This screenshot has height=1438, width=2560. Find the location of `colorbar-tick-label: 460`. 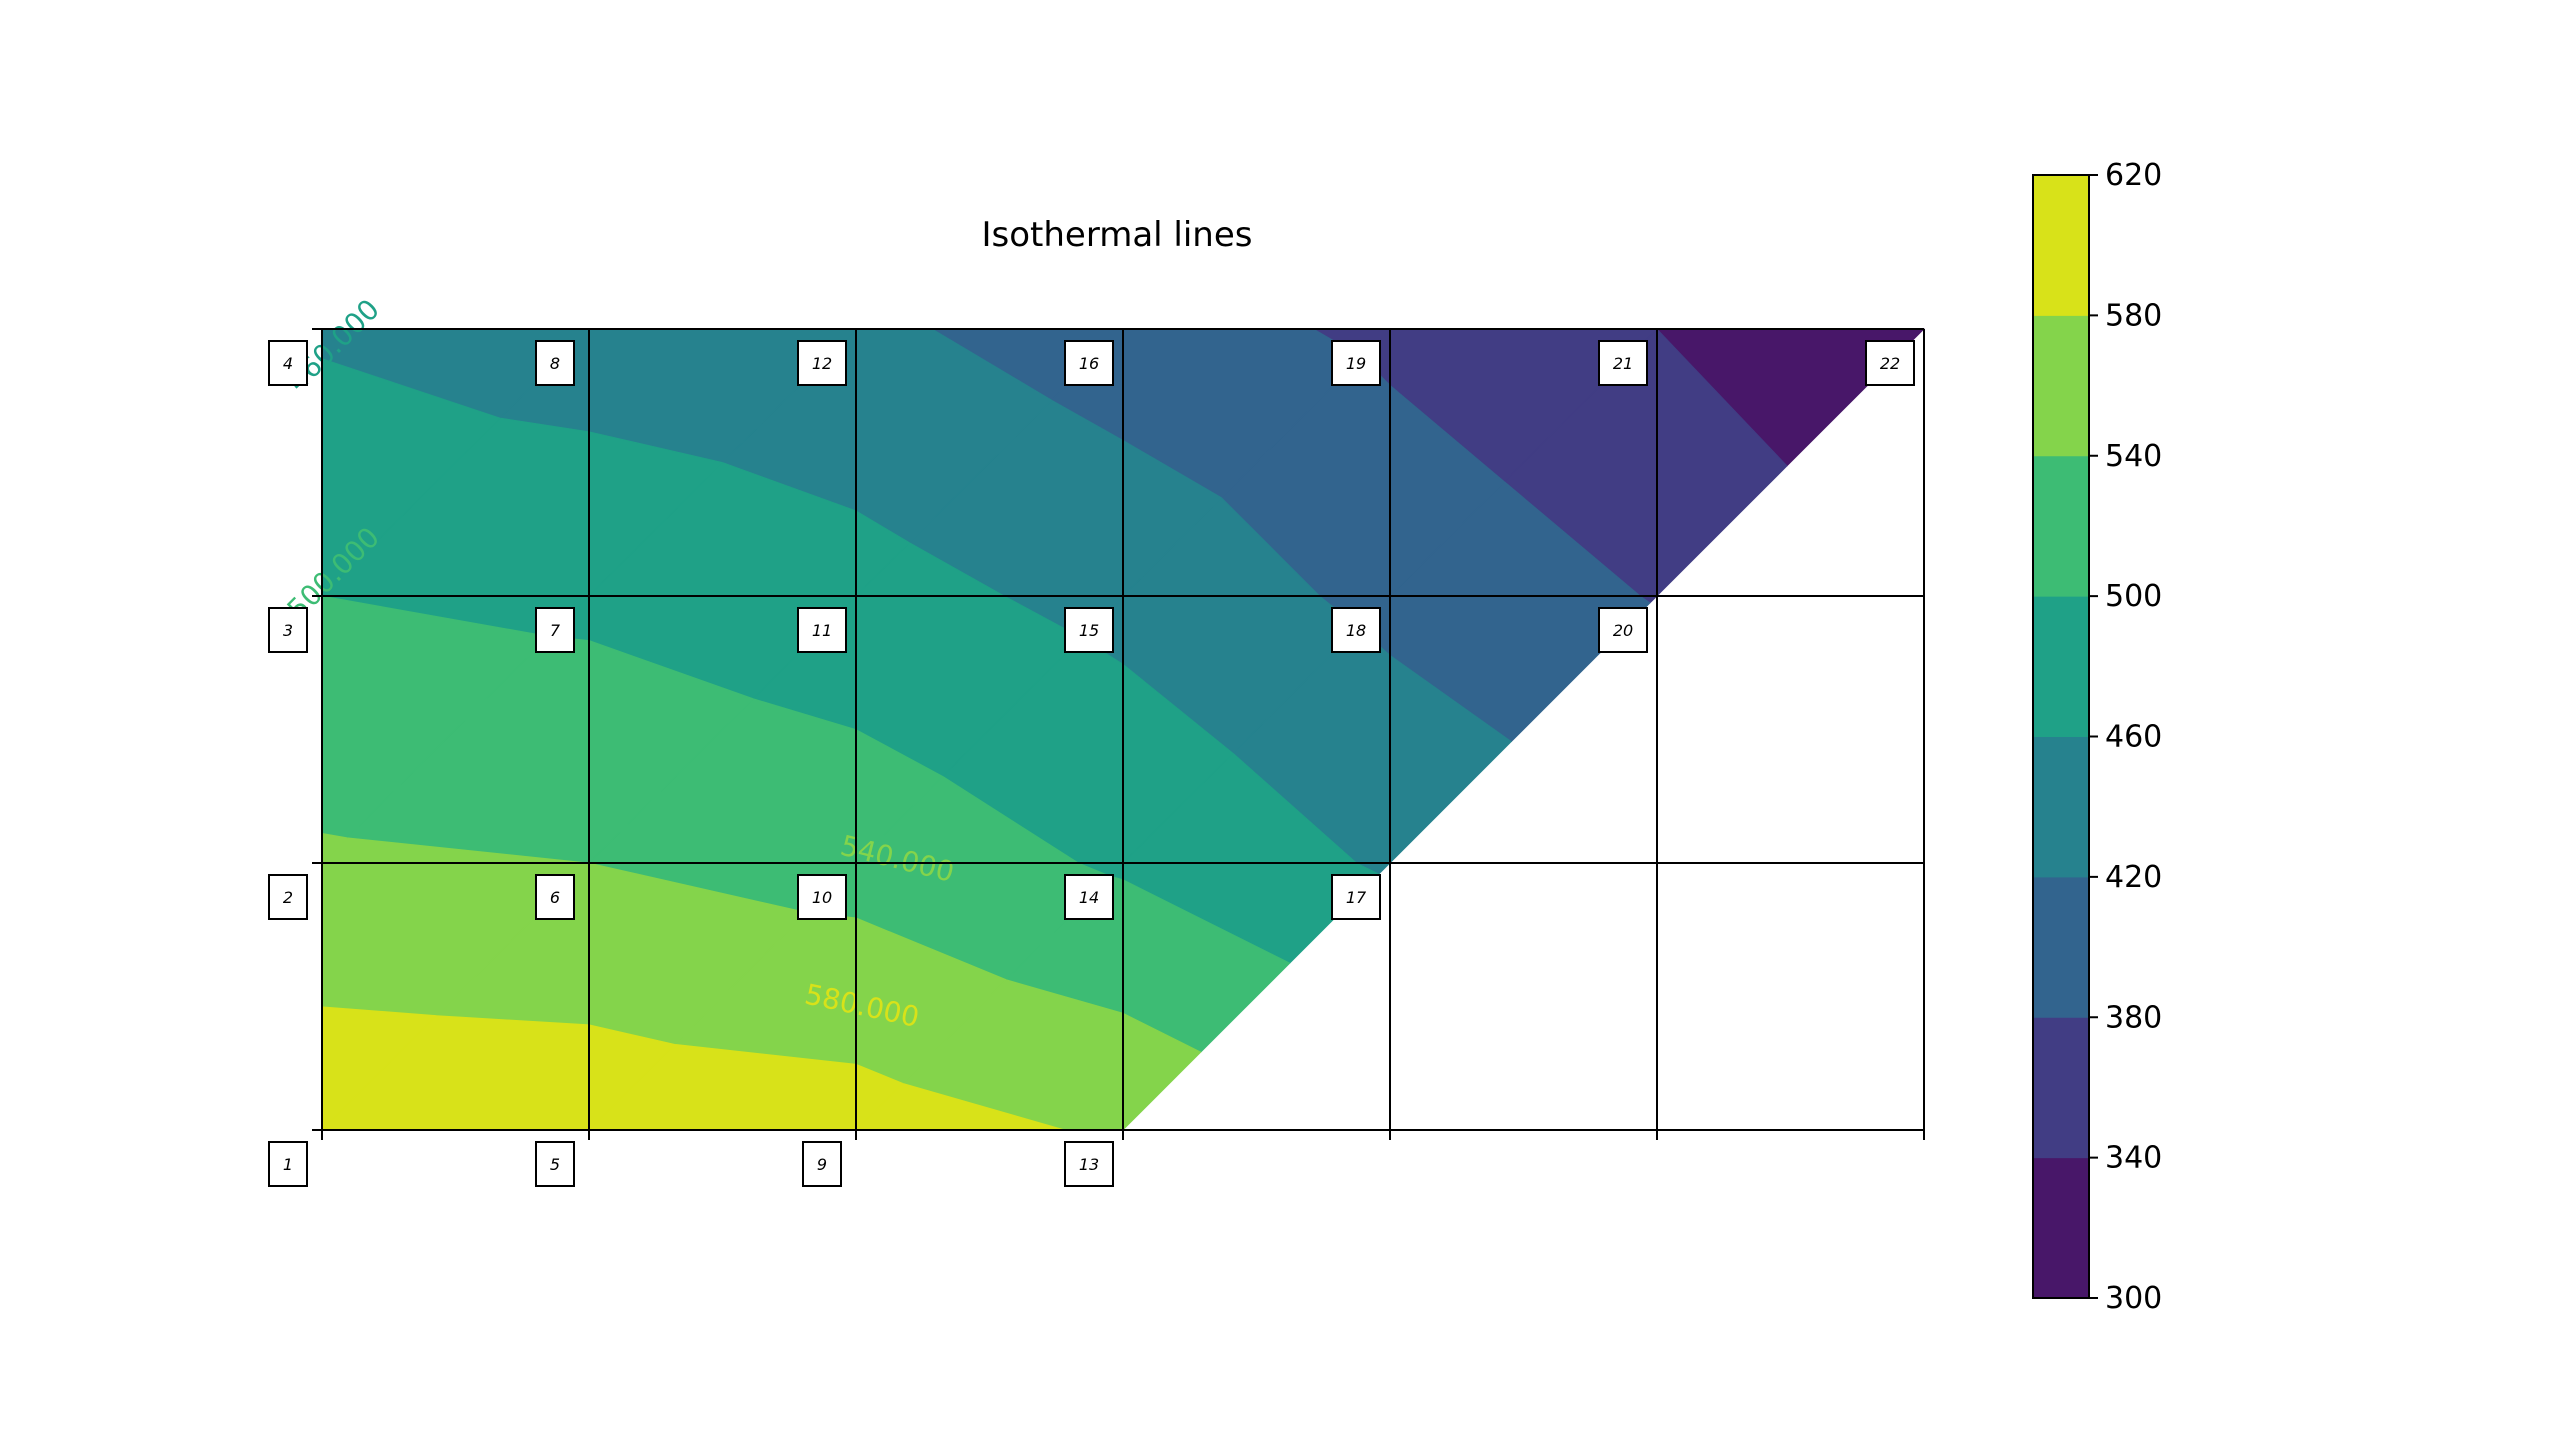

colorbar-tick-label: 460 is located at coordinates (2133, 737).